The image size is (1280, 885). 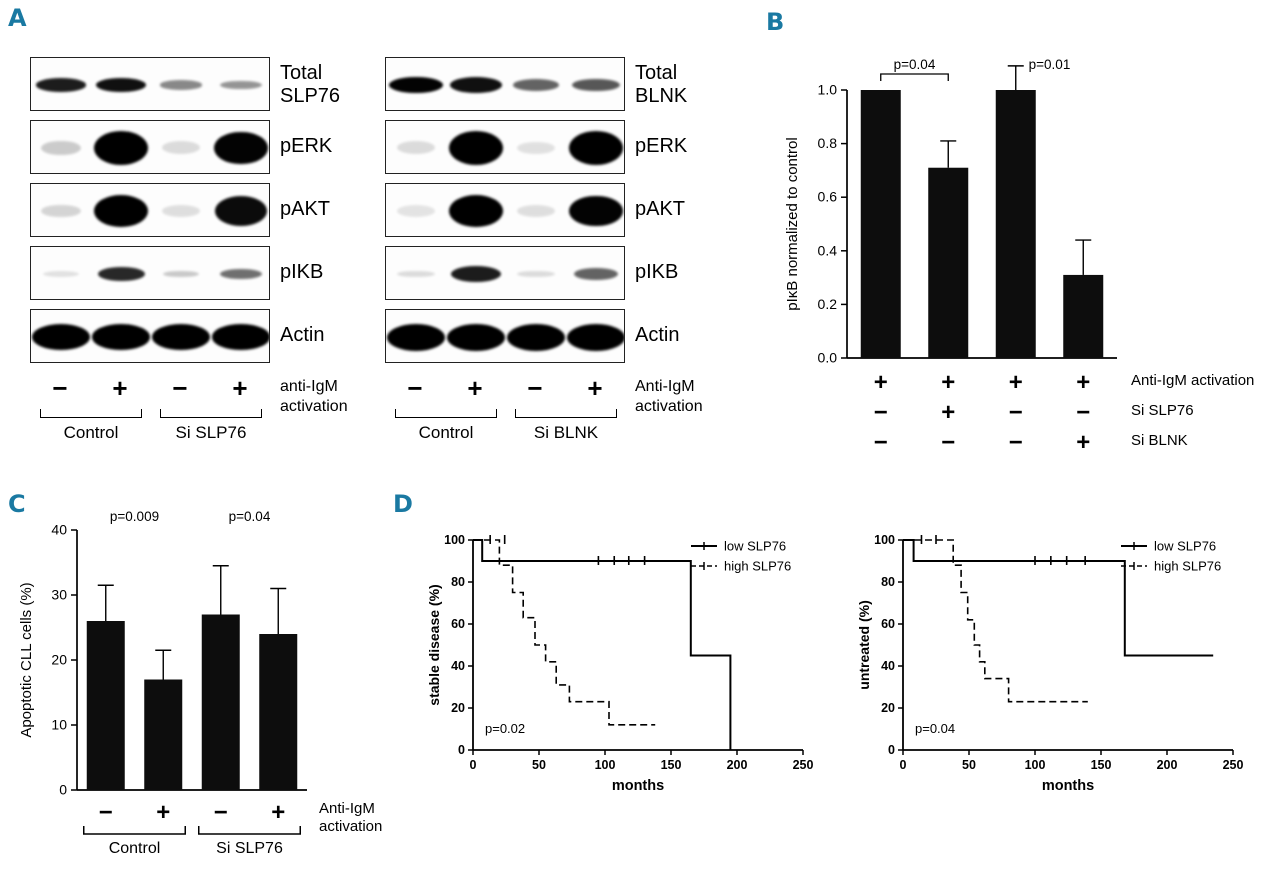 What do you see at coordinates (347, 808) in the screenshot?
I see `chart-shape: Anti-IgM` at bounding box center [347, 808].